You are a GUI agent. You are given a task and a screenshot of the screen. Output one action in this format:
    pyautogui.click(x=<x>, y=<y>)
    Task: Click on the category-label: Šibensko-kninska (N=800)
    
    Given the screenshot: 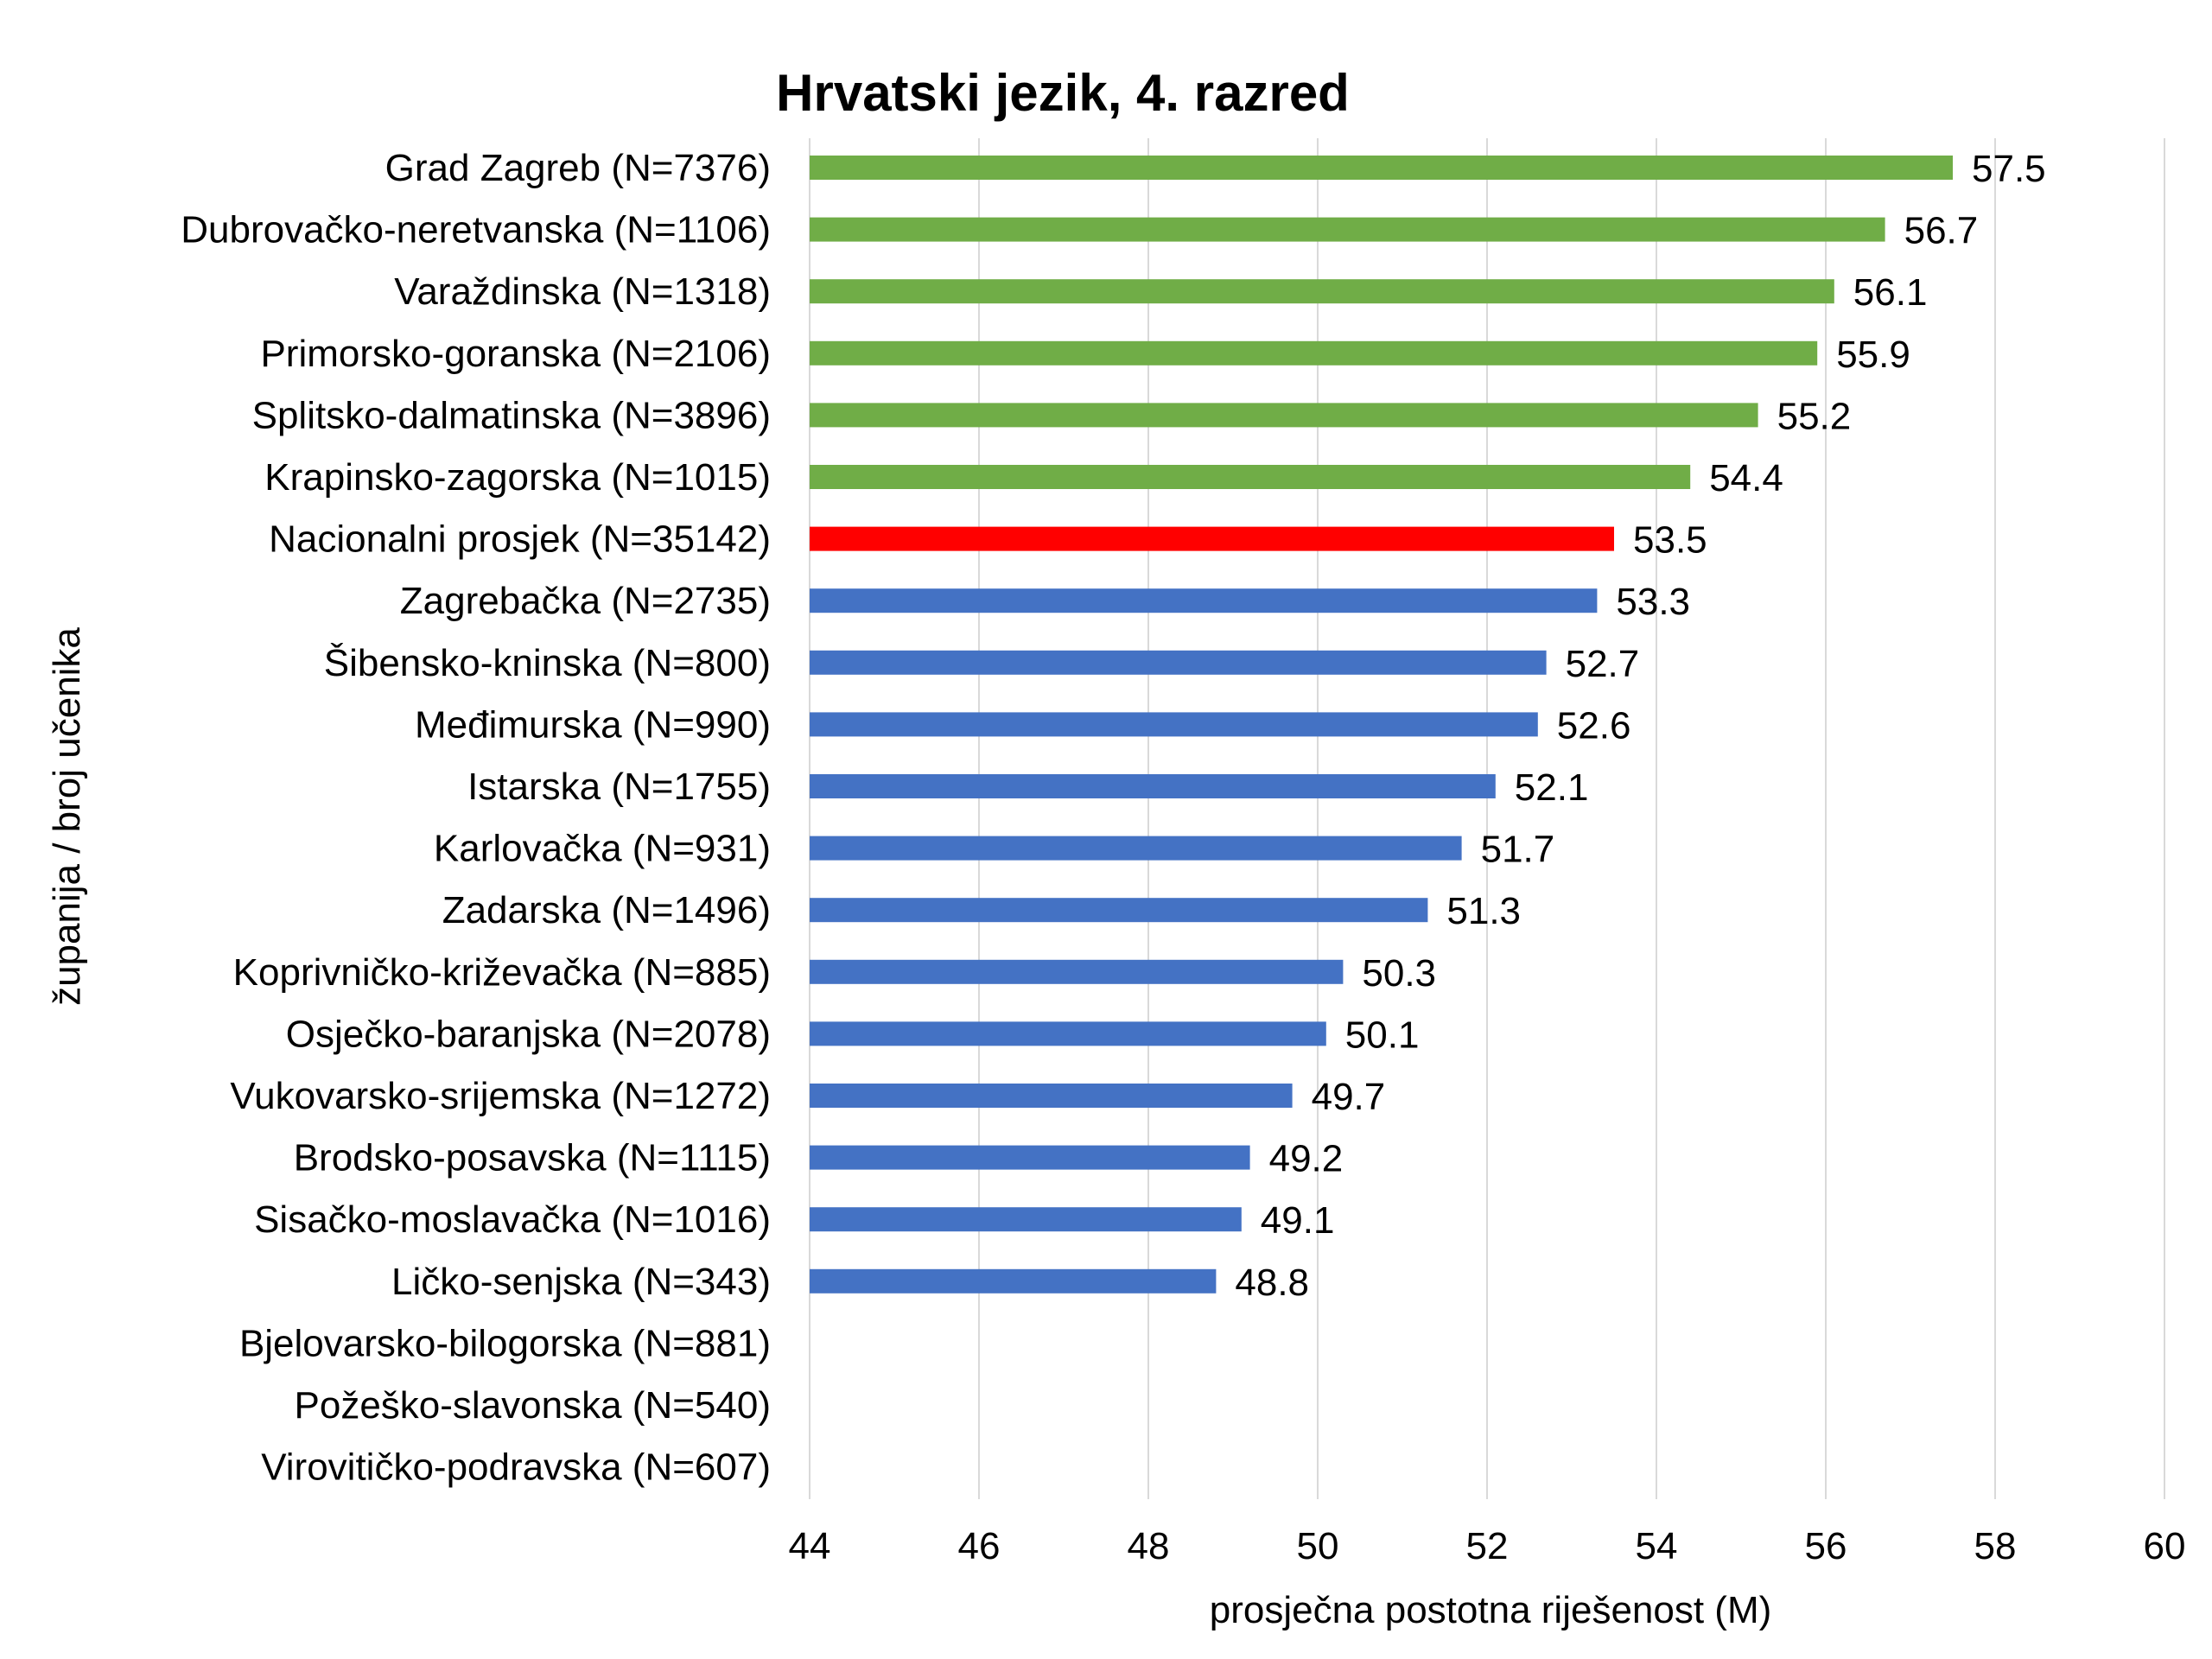 What is the action you would take?
    pyautogui.click(x=547, y=662)
    